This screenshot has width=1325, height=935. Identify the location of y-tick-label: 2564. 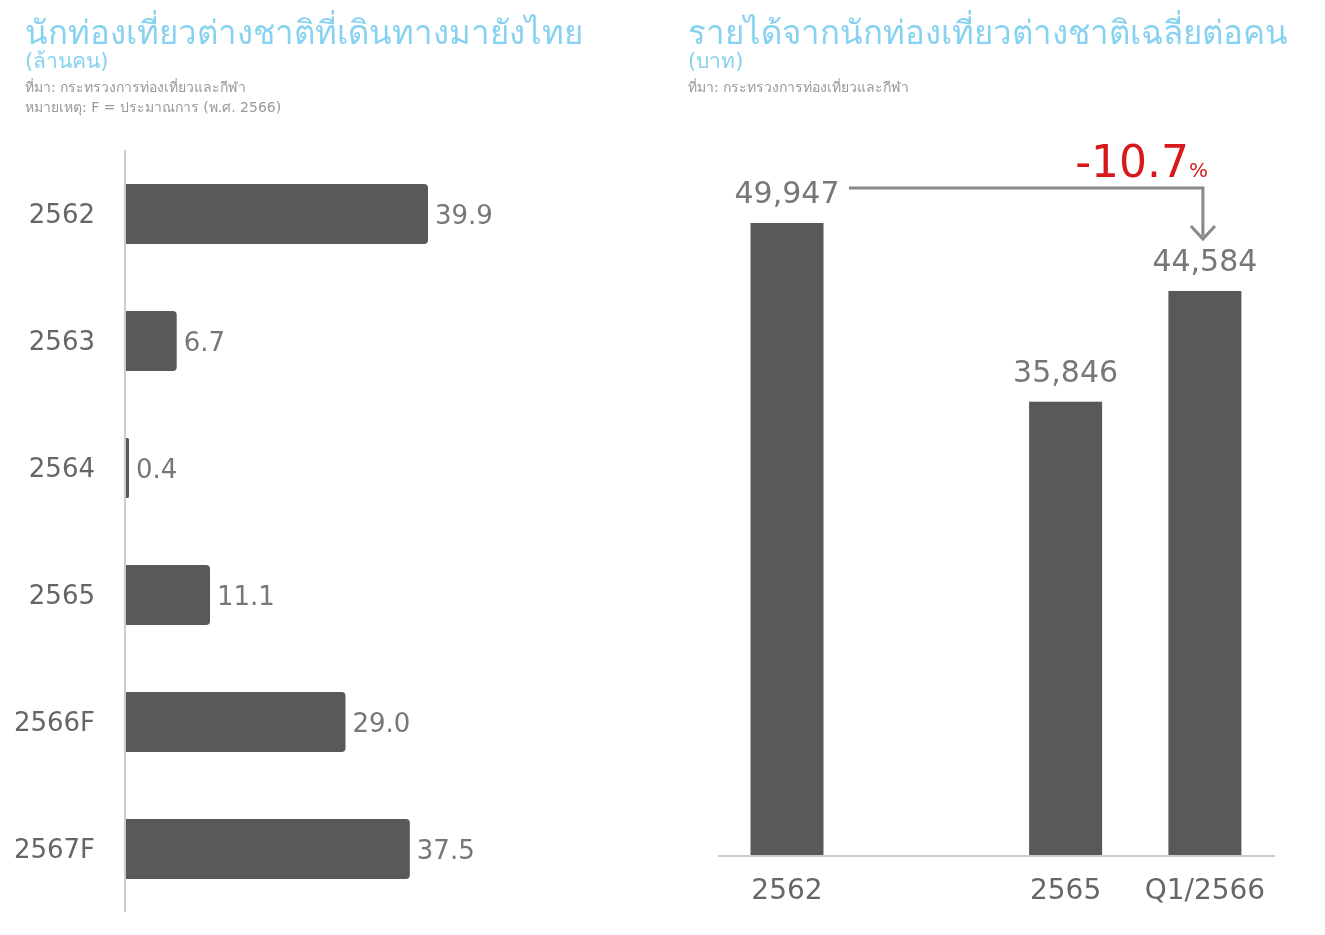
(61, 468).